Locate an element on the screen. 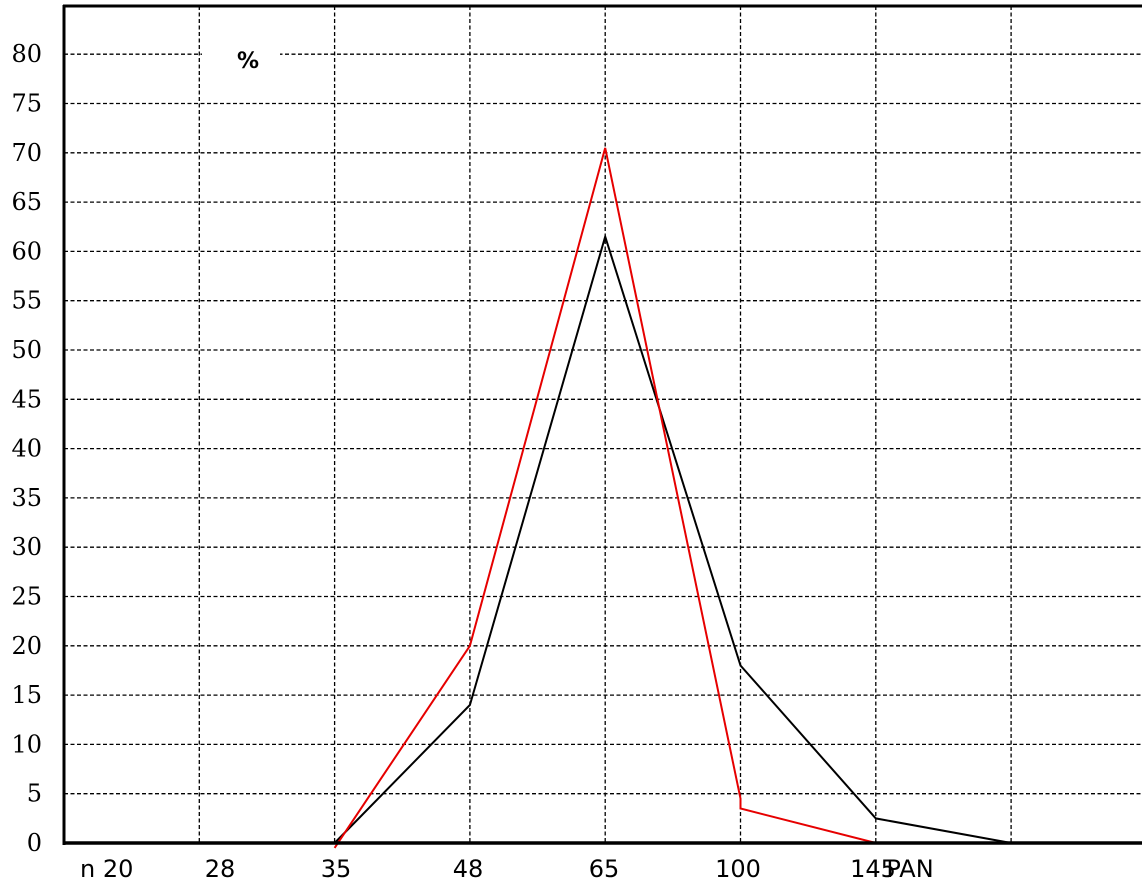 The width and height of the screenshot is (1142, 885). y-tick-label: 70 is located at coordinates (26, 153).